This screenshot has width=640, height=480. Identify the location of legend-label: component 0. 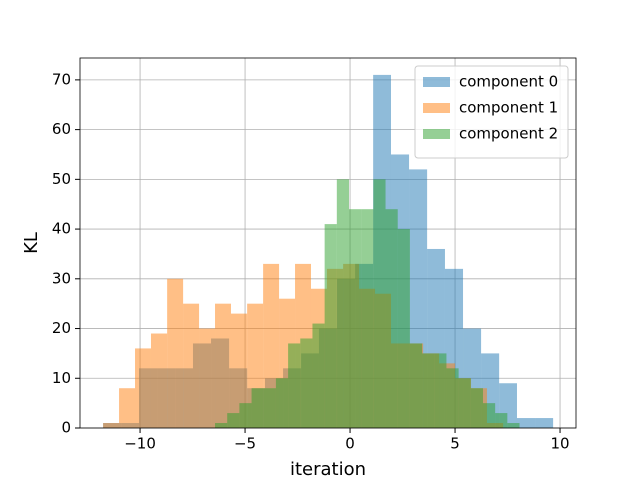
(508, 82).